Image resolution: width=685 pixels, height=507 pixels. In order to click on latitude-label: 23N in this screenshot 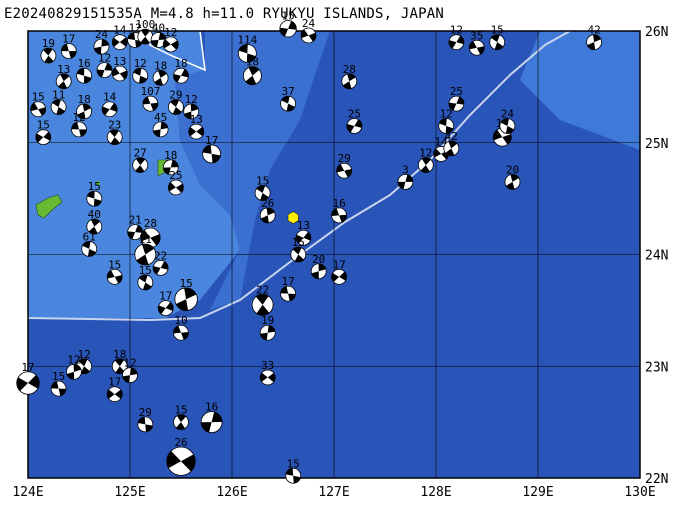, I will do `click(656, 367)`.